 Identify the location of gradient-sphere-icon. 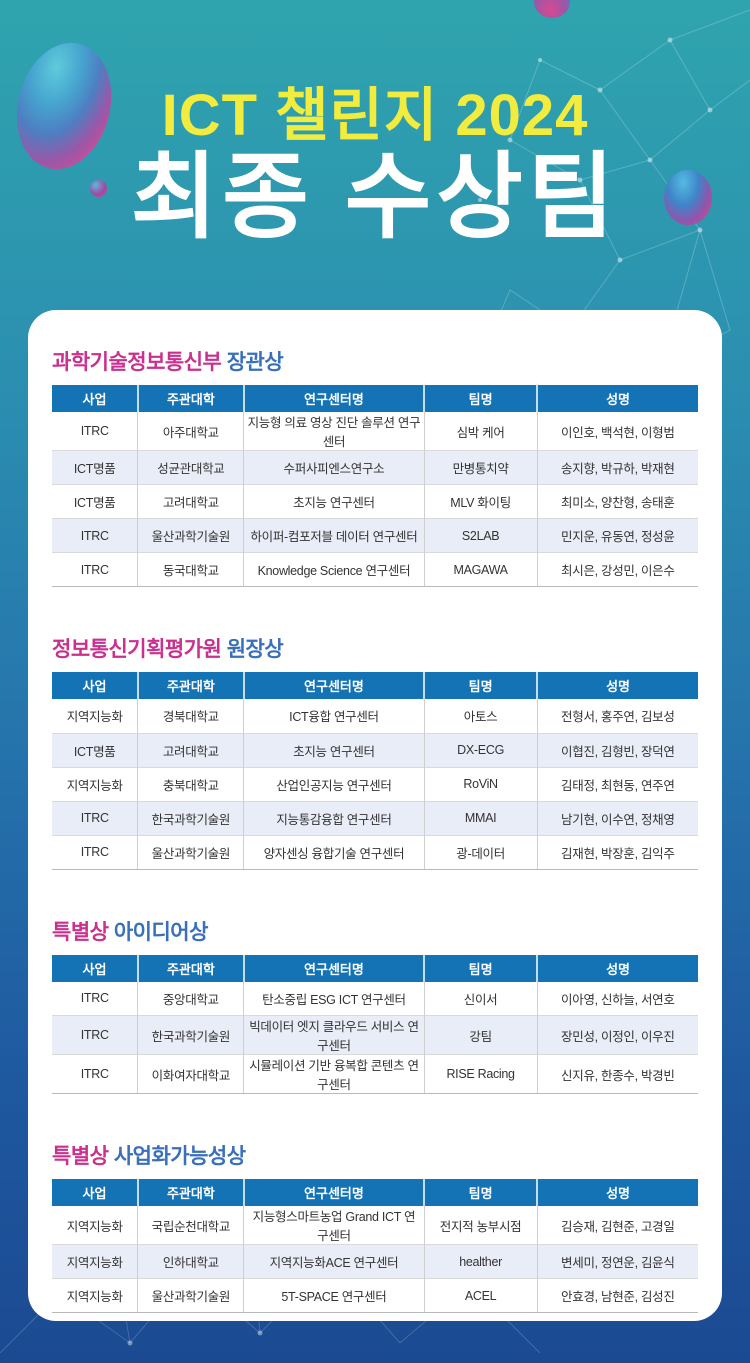
(552, 9).